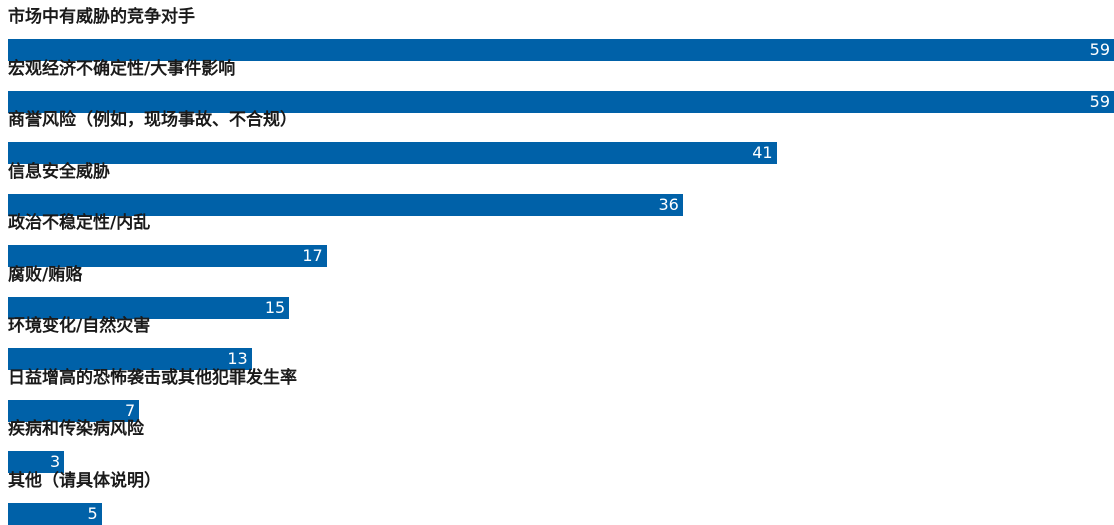  I want to click on category-label: 疾病和传染病风险, so click(76, 429).